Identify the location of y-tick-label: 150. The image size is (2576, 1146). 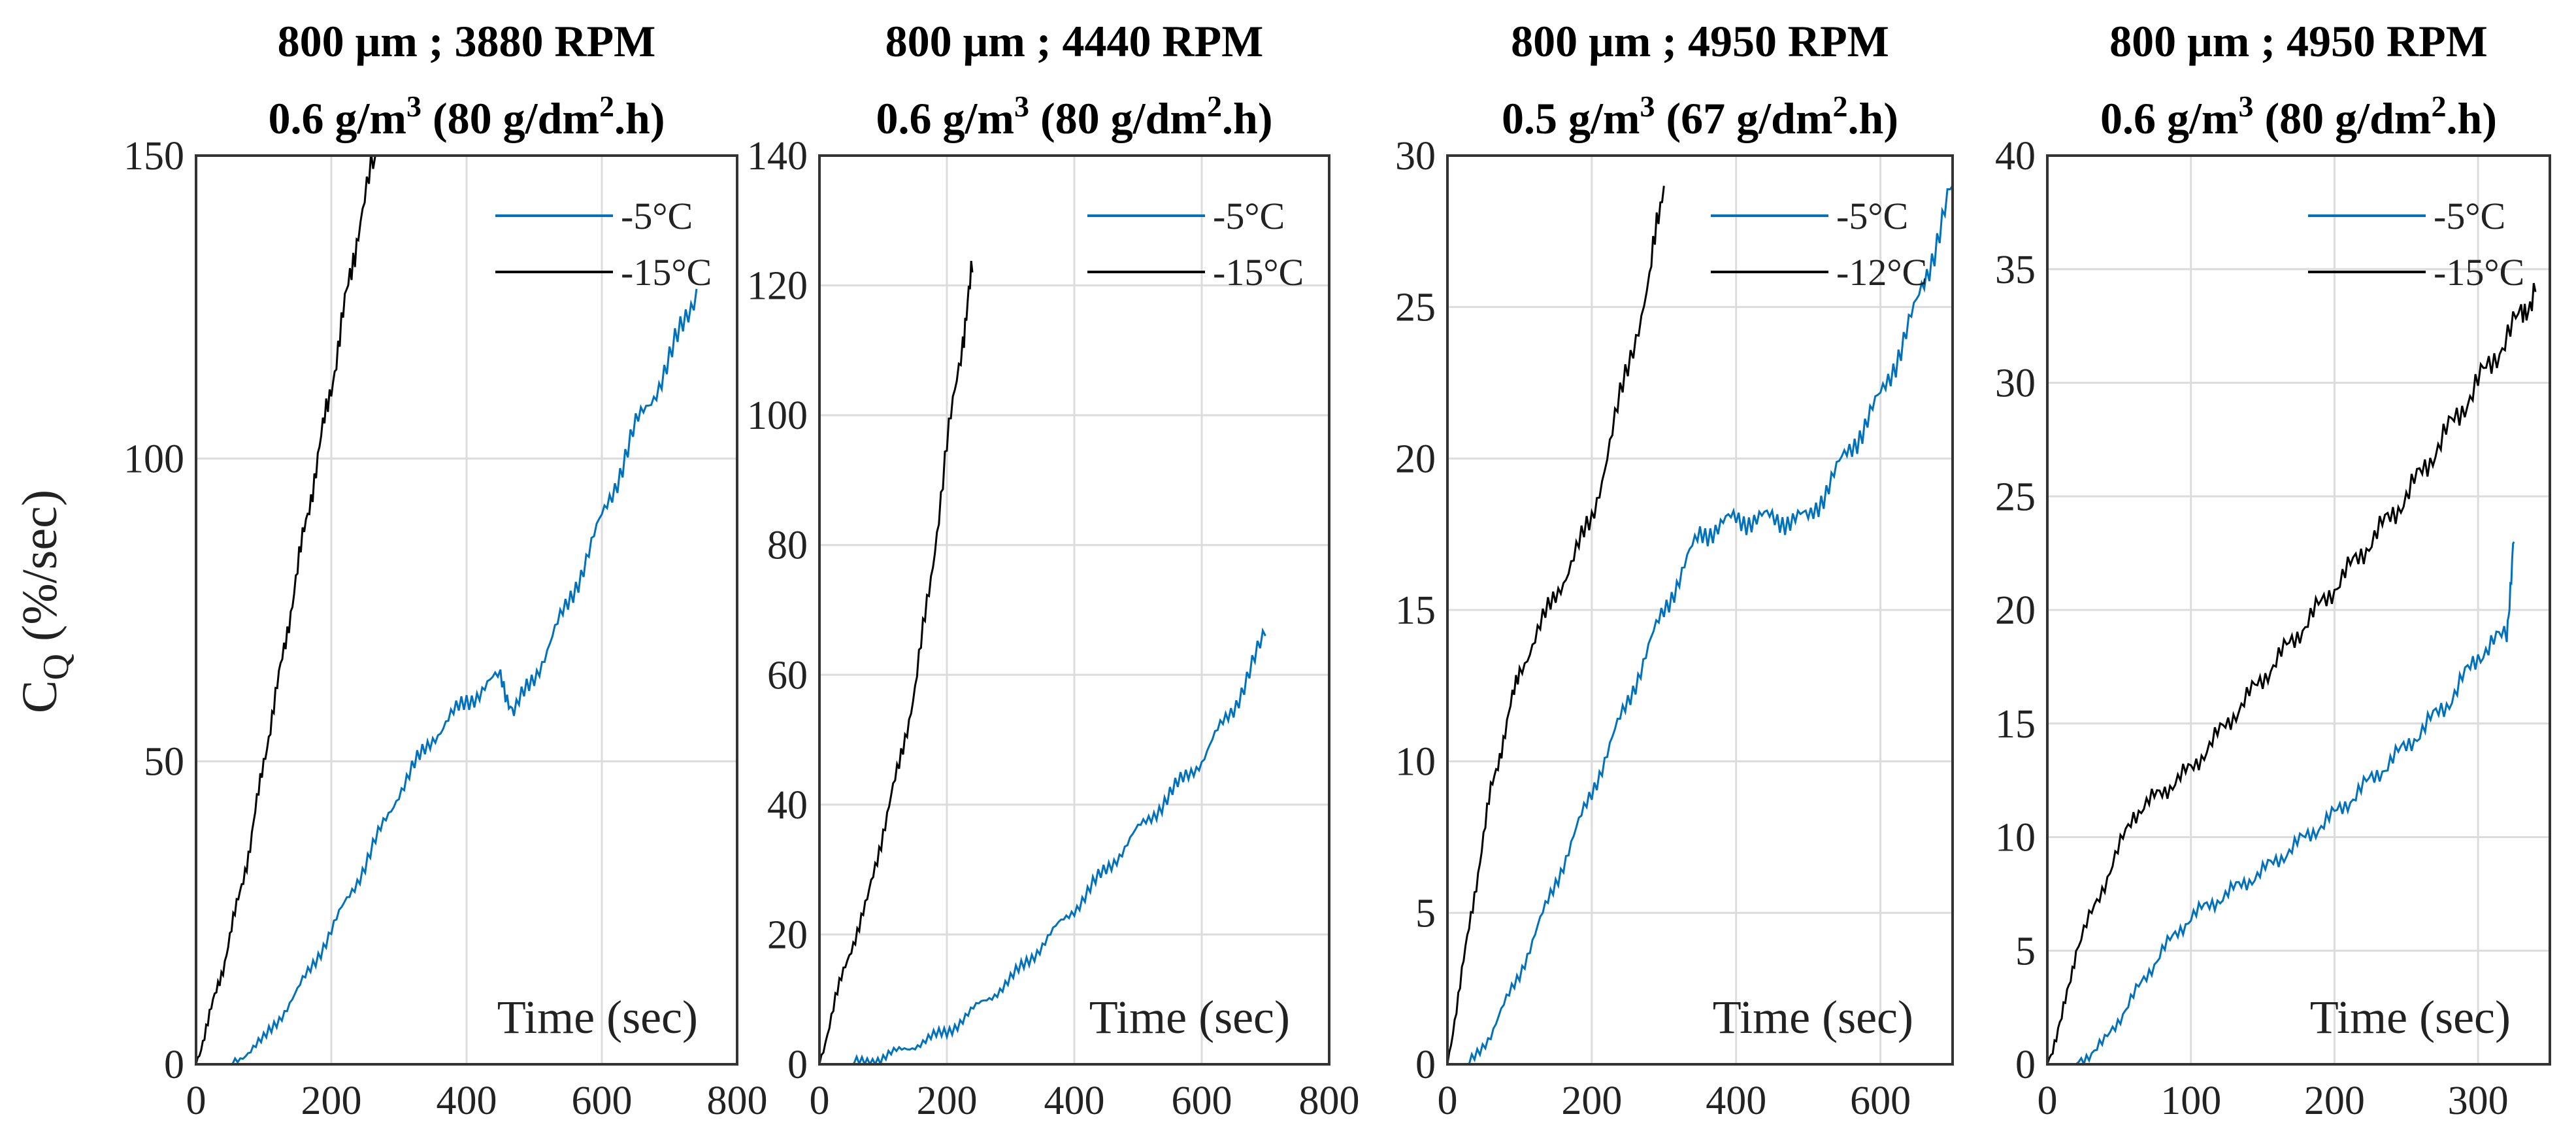
(154, 156).